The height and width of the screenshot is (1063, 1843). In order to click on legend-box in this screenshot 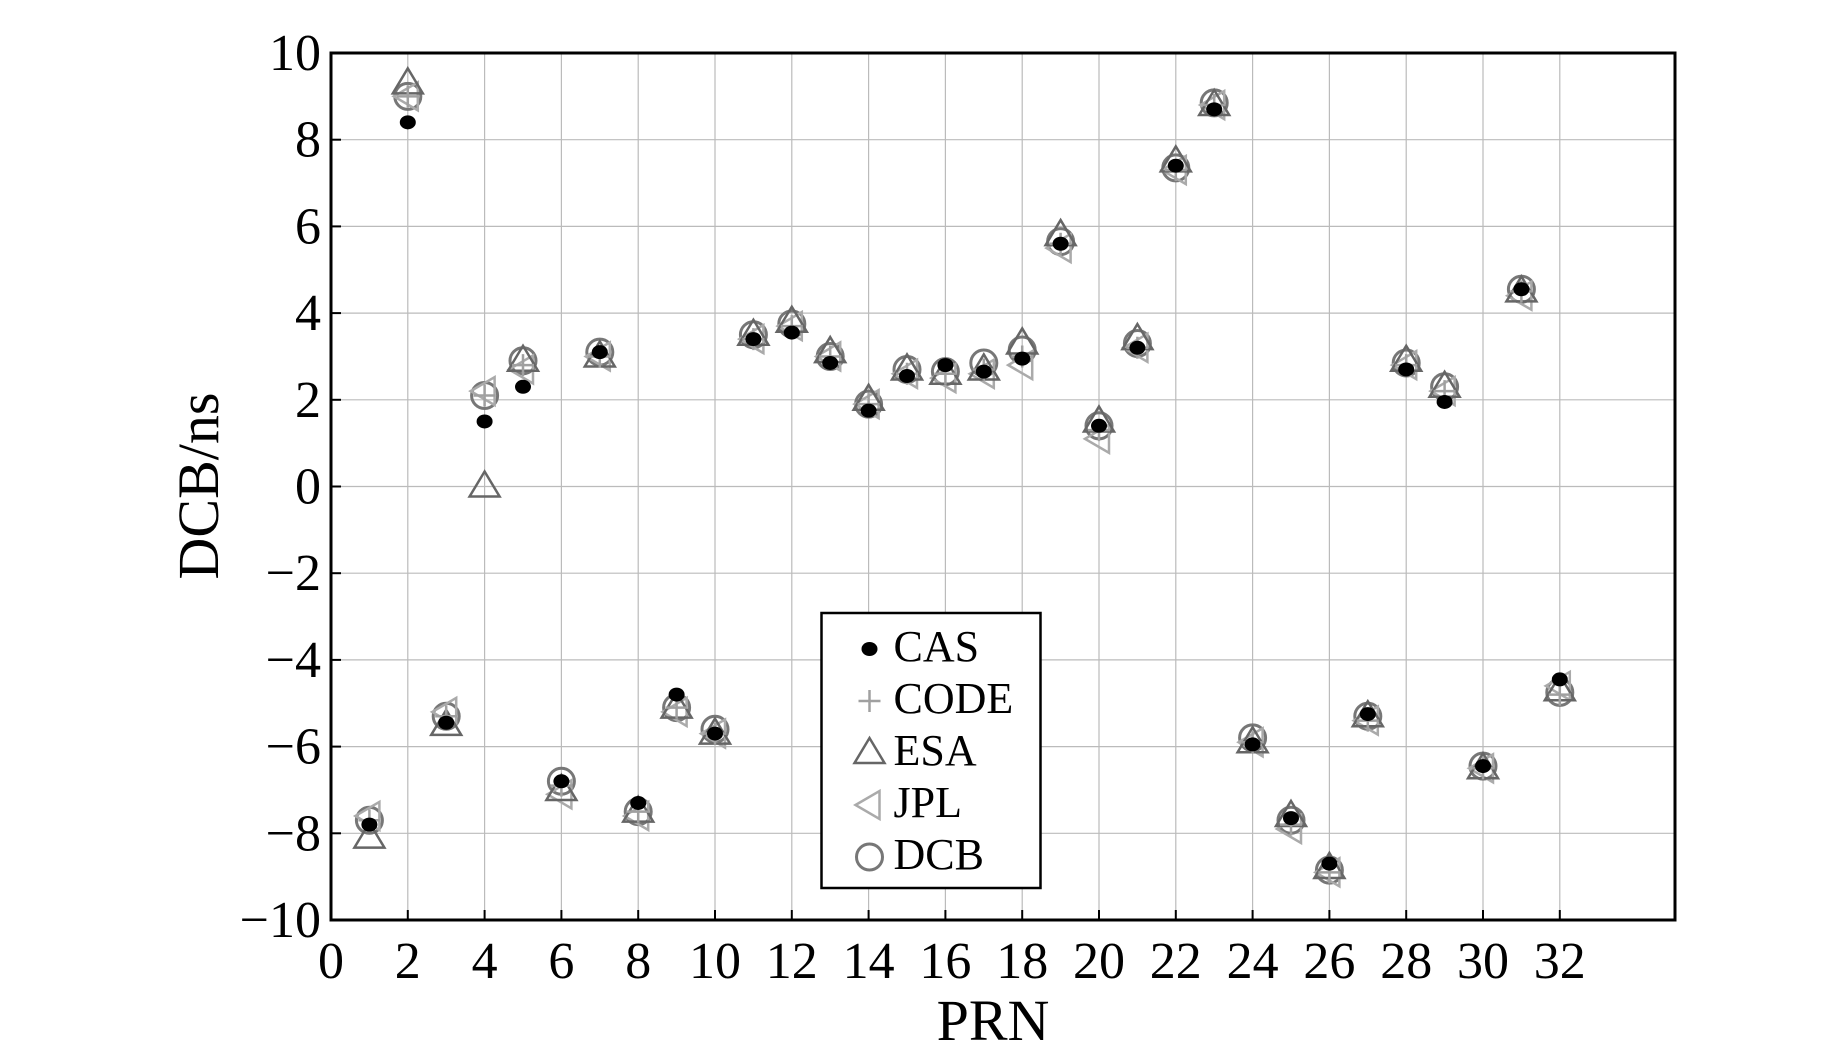, I will do `click(931, 750)`.